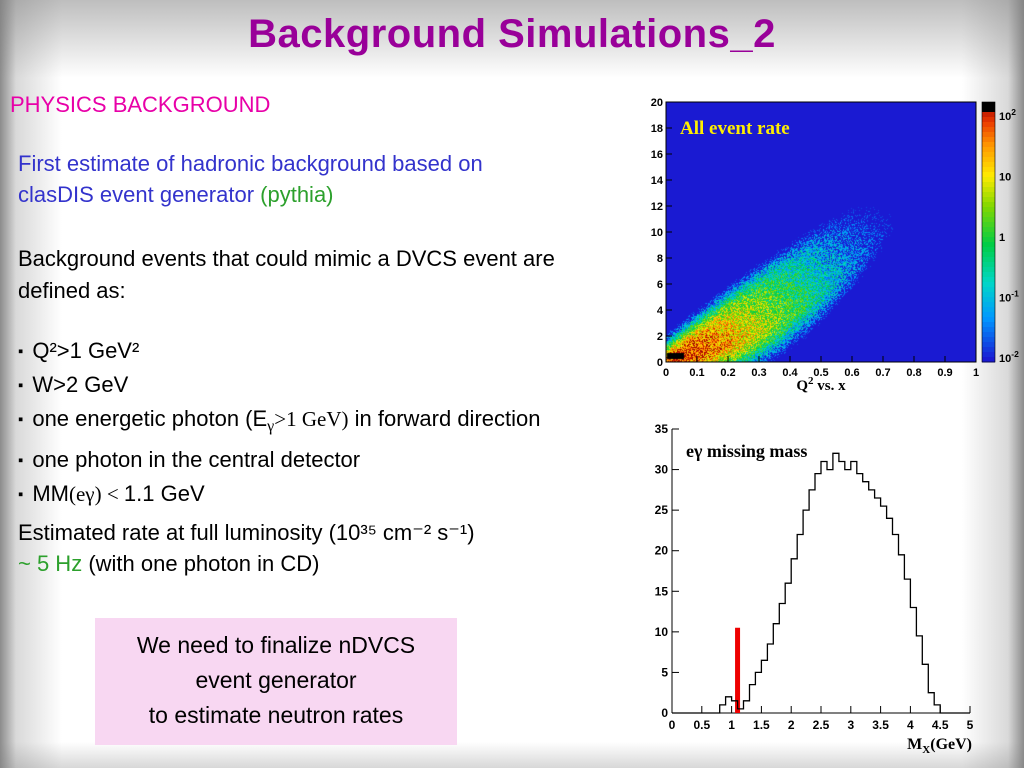  I want to click on histogram-steps, so click(821, 583).